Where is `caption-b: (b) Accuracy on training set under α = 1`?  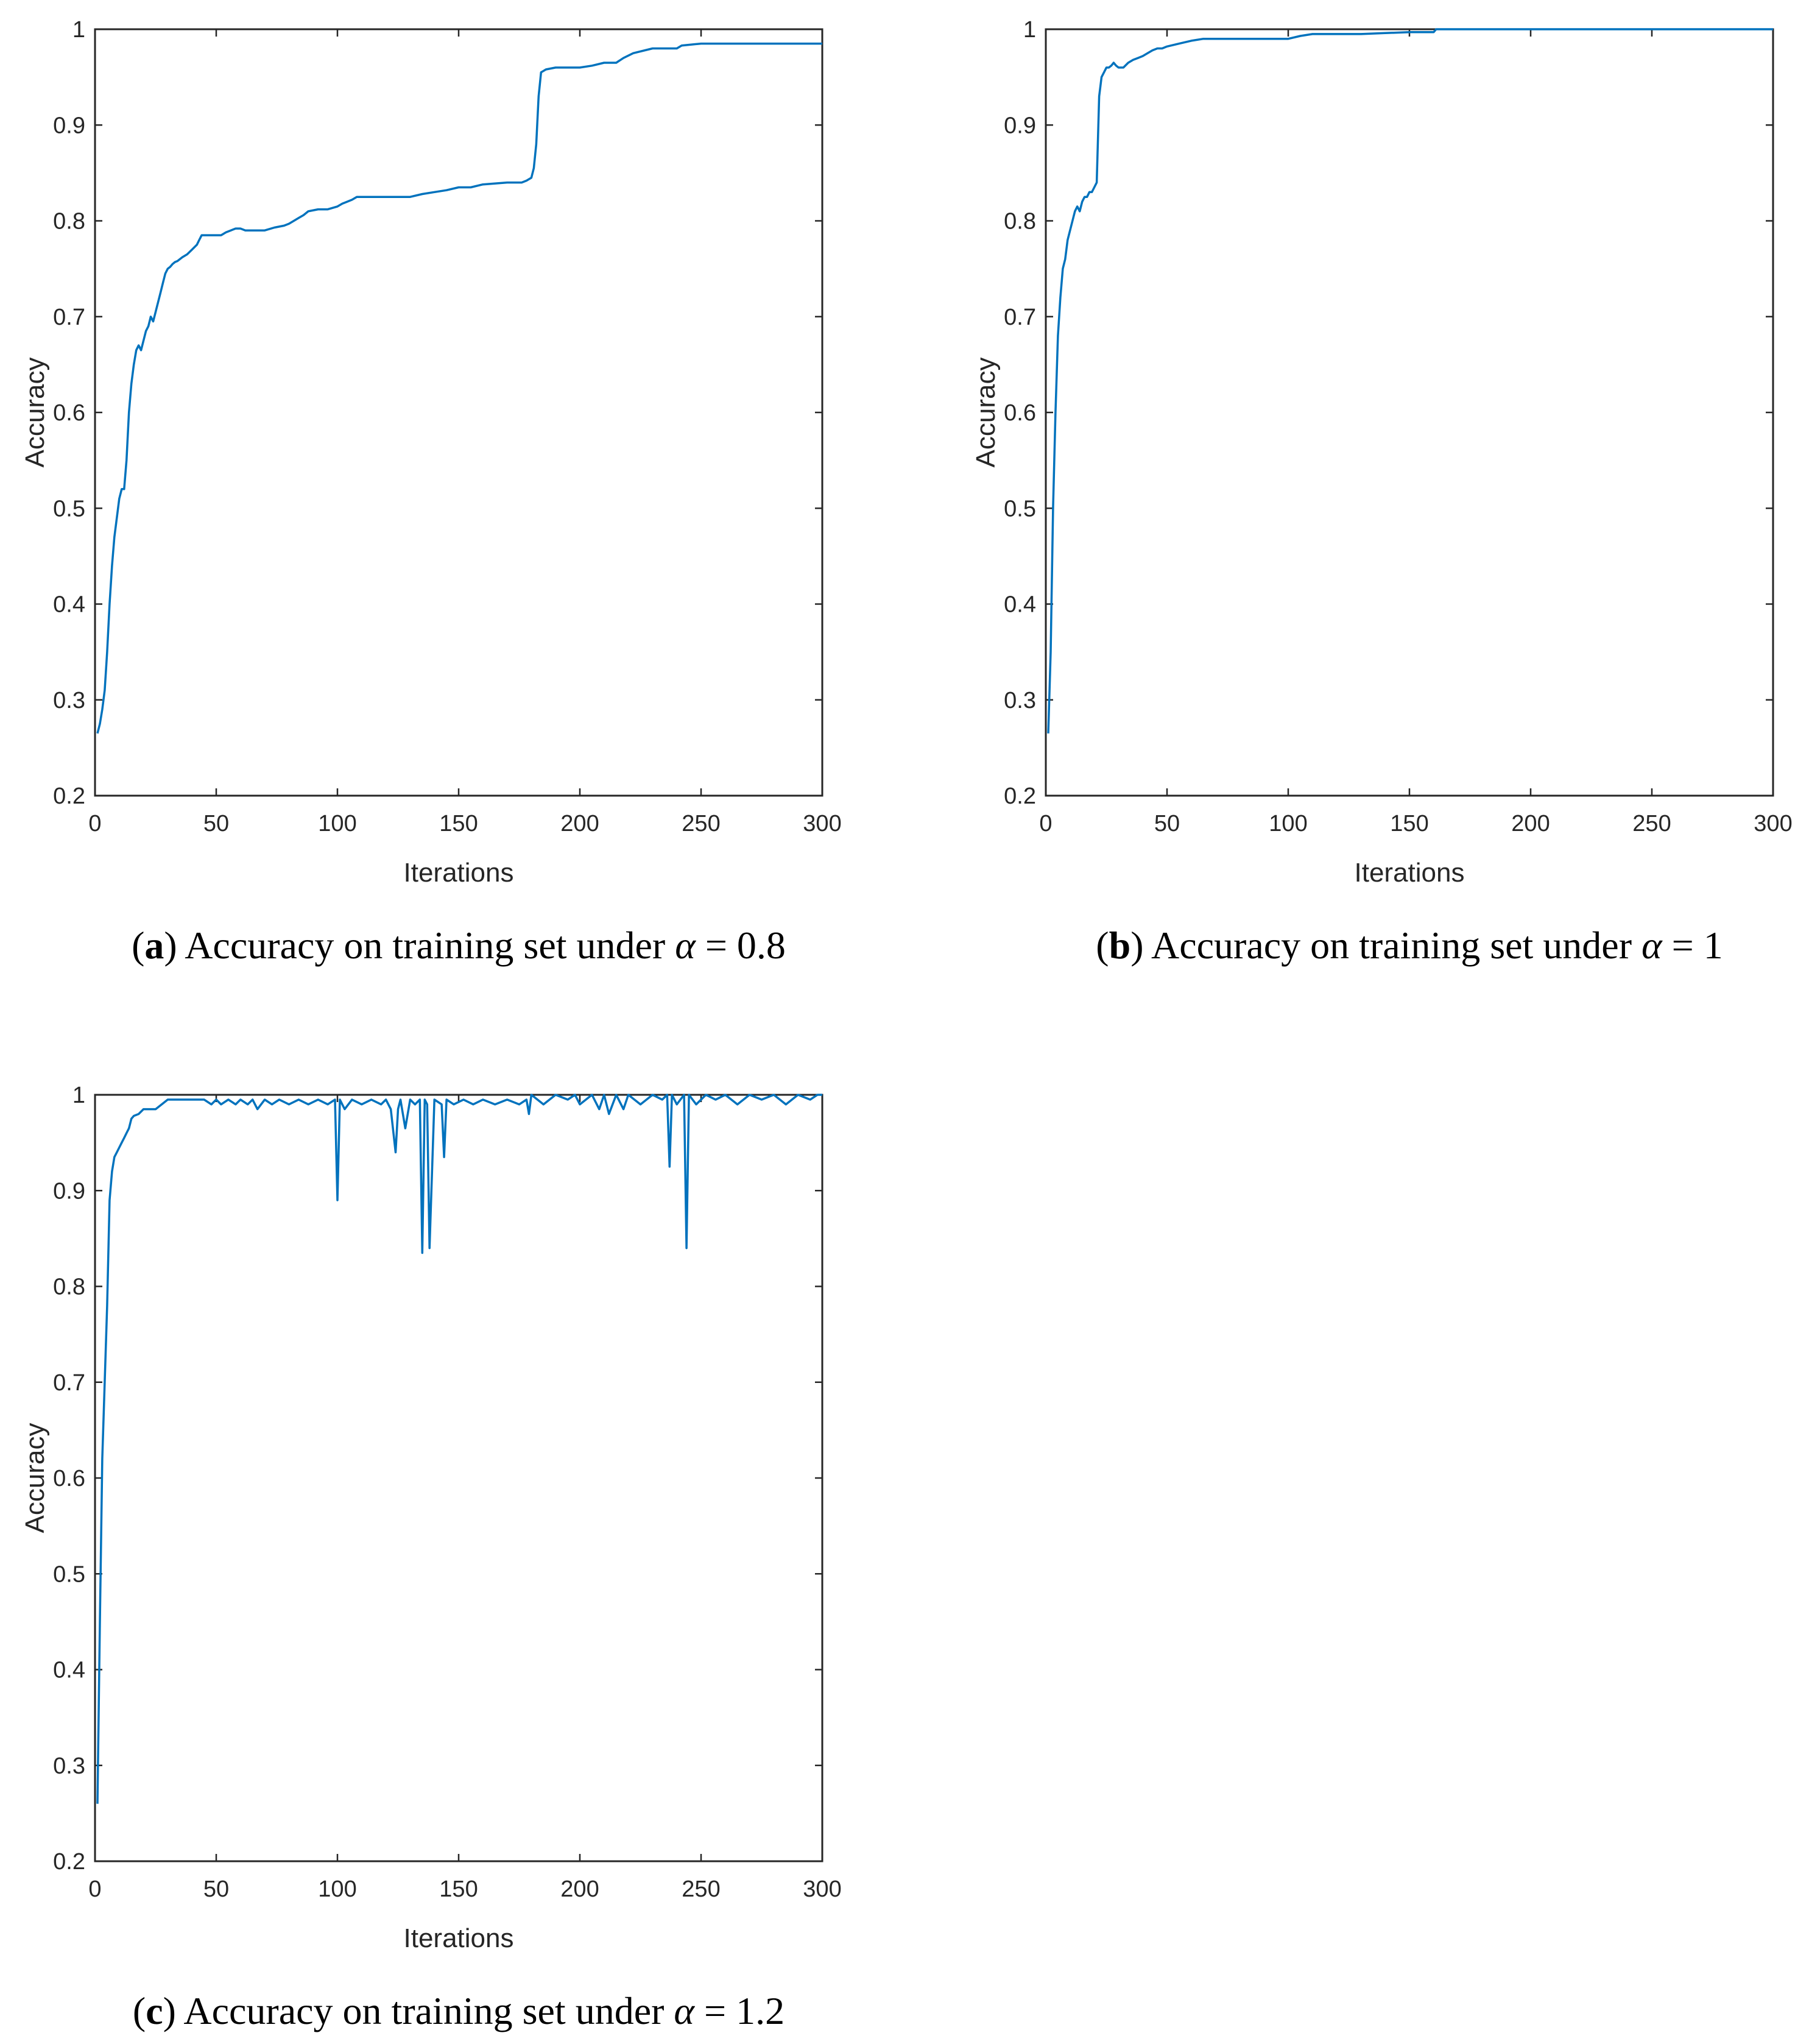
caption-b: (b) Accuracy on training set under α = 1 is located at coordinates (1409, 946).